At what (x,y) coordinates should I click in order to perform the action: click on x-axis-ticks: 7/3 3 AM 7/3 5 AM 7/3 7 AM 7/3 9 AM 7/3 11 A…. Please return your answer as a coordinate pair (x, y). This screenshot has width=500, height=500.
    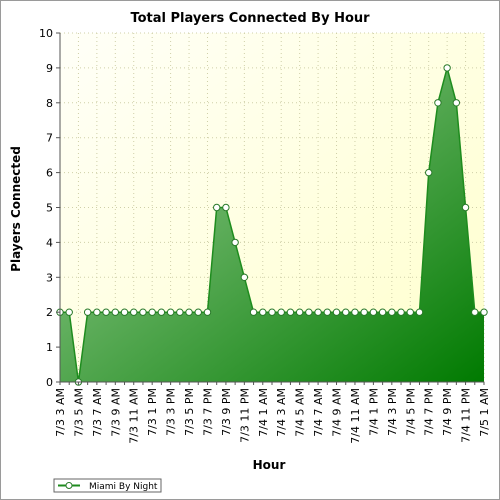
    Looking at the image, I should click on (272, 413).